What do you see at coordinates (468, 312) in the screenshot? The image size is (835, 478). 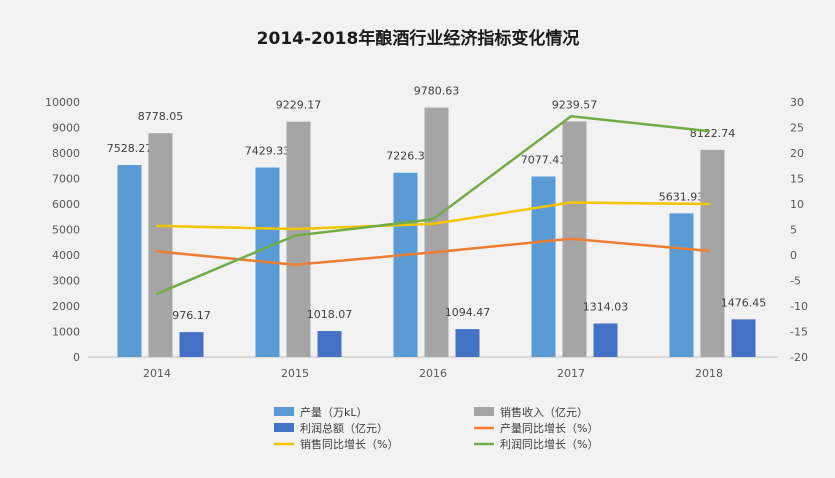 I see `bar-value-label: 1094.47` at bounding box center [468, 312].